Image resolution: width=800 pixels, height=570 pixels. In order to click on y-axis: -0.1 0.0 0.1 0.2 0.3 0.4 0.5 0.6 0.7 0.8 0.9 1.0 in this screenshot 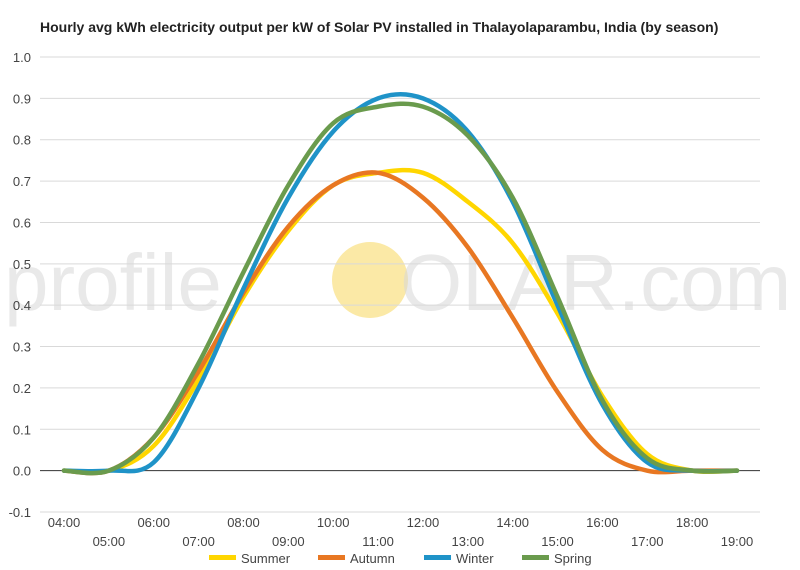, I will do `click(20, 285)`.